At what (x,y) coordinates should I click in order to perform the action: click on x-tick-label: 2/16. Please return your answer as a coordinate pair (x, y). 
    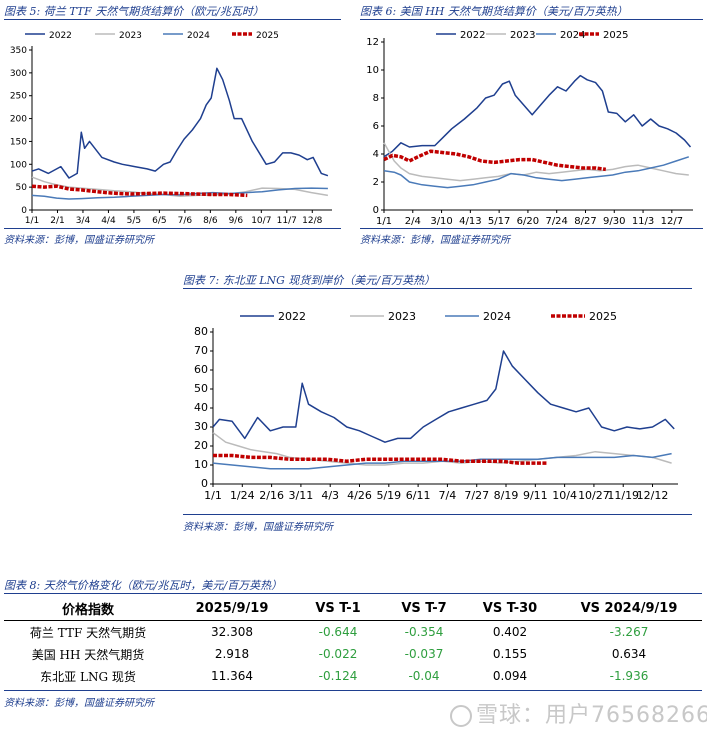
    Looking at the image, I should click on (271, 495).